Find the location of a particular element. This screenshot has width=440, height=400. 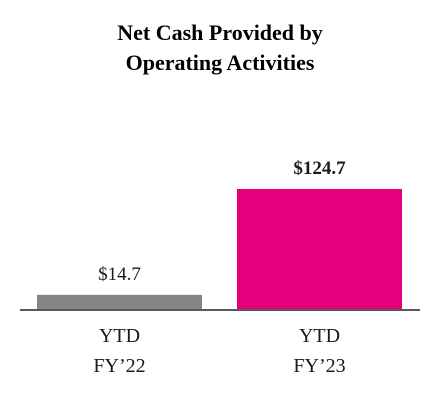

category-label-2-line-2: FY’23 is located at coordinates (319, 366).